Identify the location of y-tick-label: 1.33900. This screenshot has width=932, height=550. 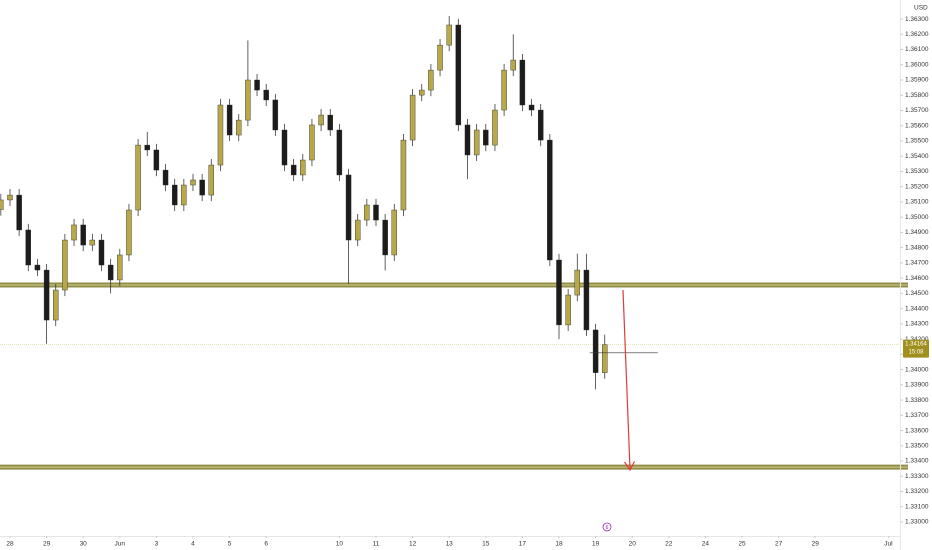
(917, 385).